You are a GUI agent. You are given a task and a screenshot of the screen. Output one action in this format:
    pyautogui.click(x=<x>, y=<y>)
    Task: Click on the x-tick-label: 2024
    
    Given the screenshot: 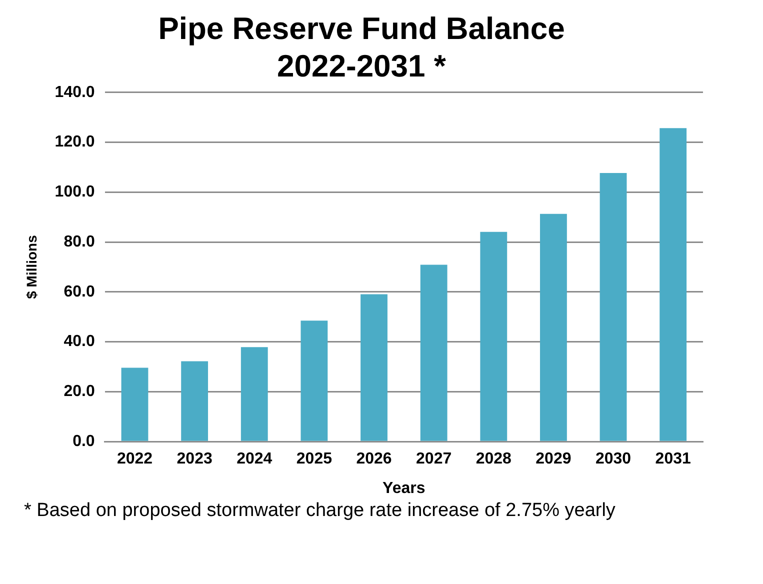 What is the action you would take?
    pyautogui.click(x=254, y=459)
    